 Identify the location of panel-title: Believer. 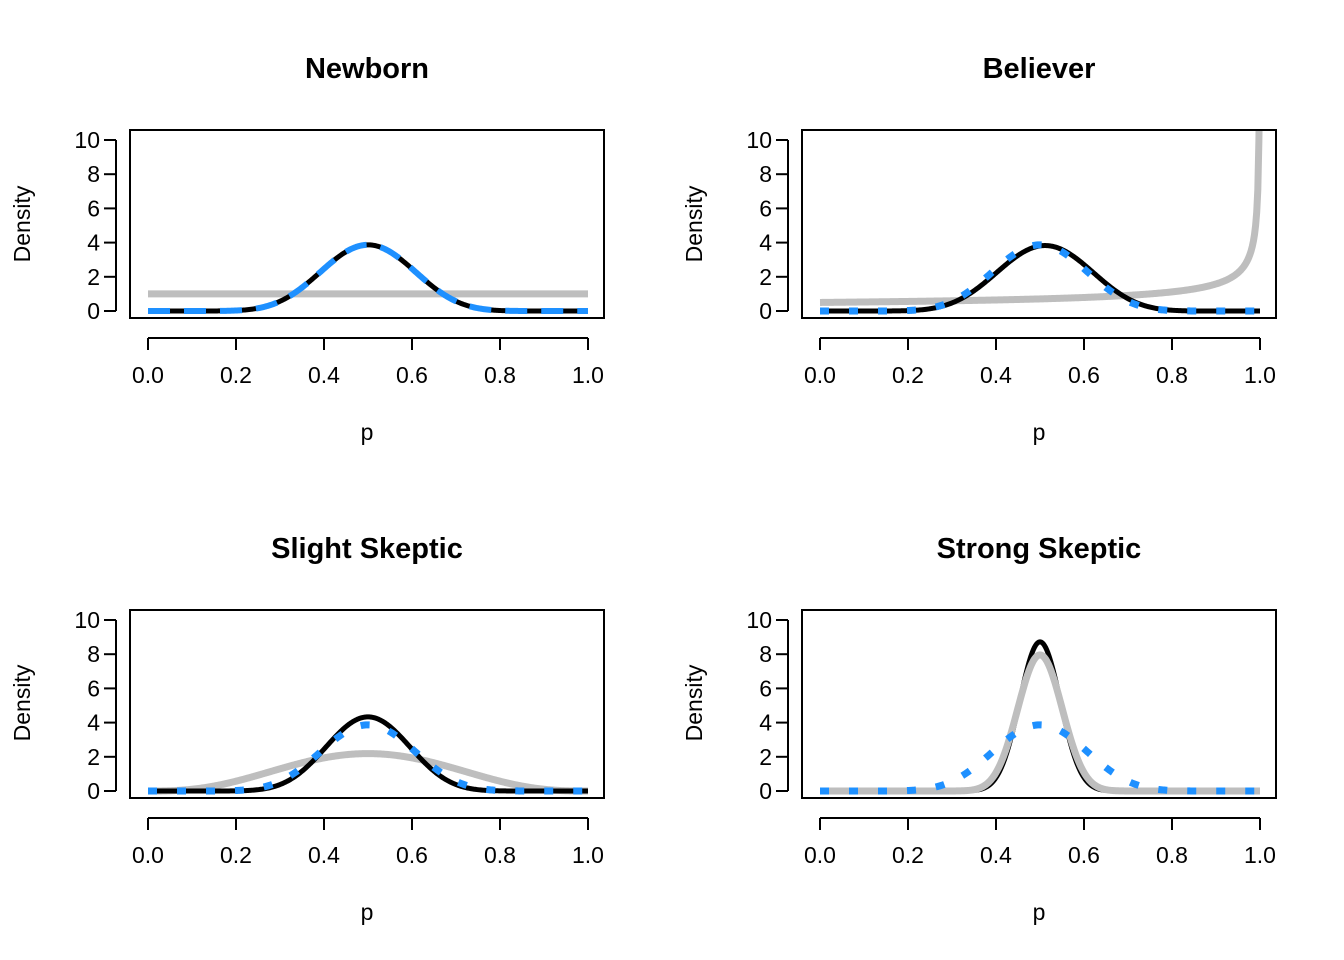
(1039, 69).